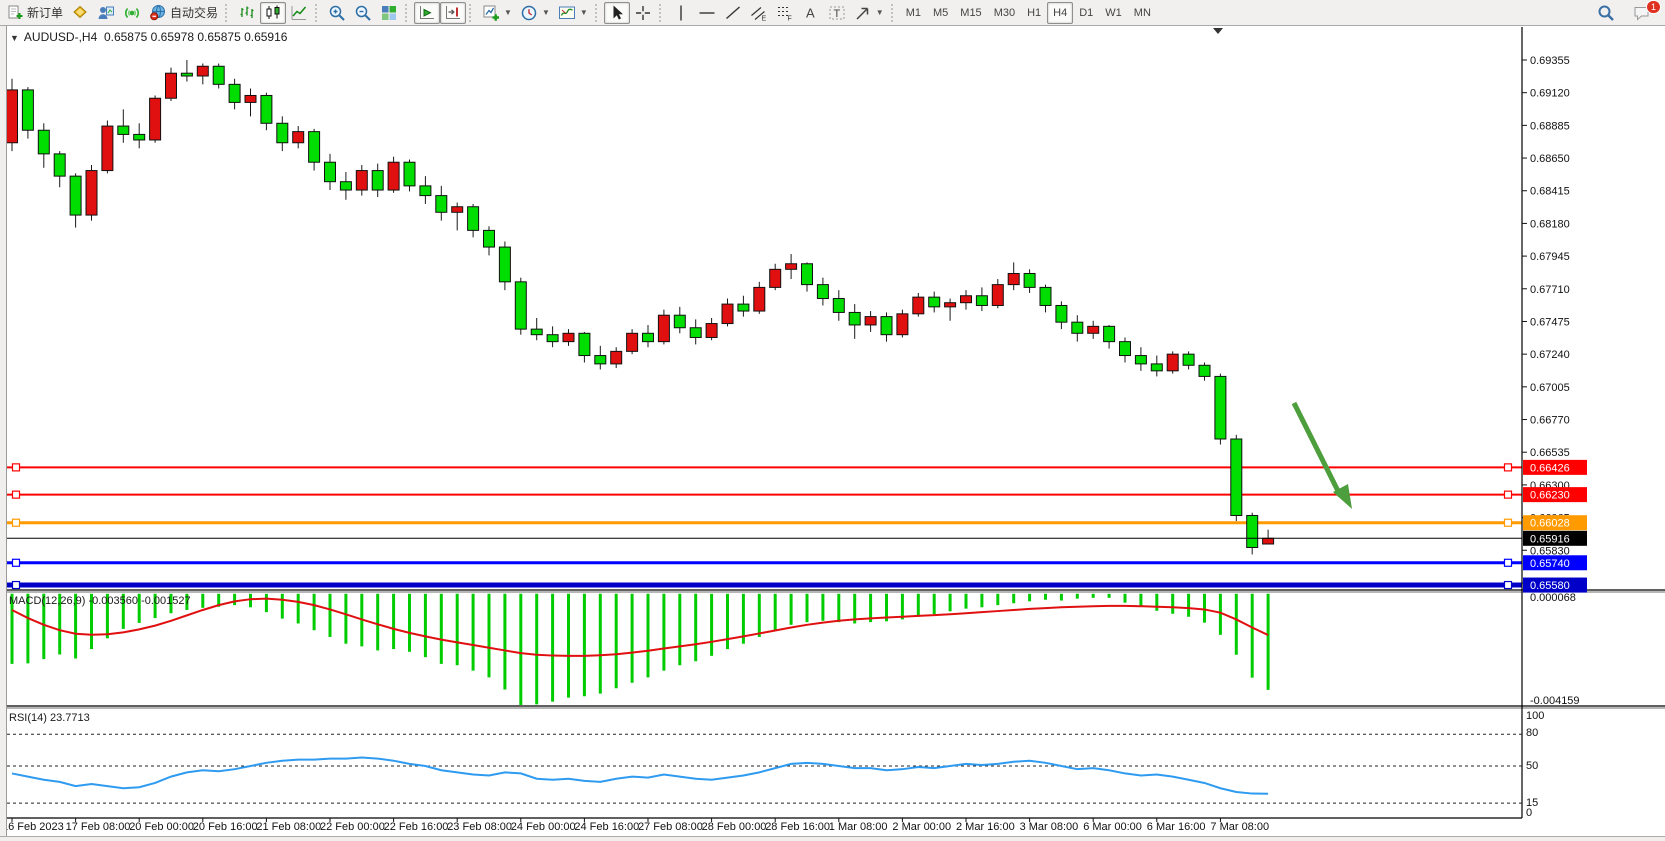  Describe the element at coordinates (299, 13) in the screenshot. I see `line-chart-button` at that location.